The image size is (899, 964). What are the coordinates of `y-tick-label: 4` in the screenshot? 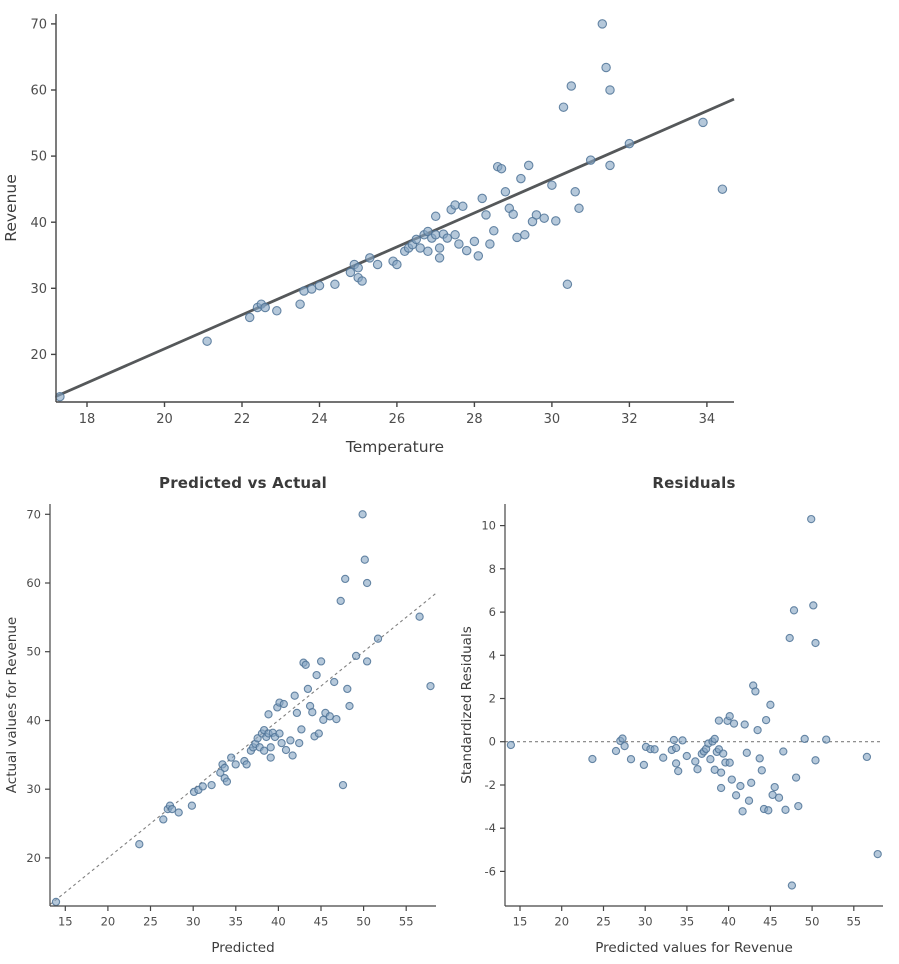 It's located at (492, 655).